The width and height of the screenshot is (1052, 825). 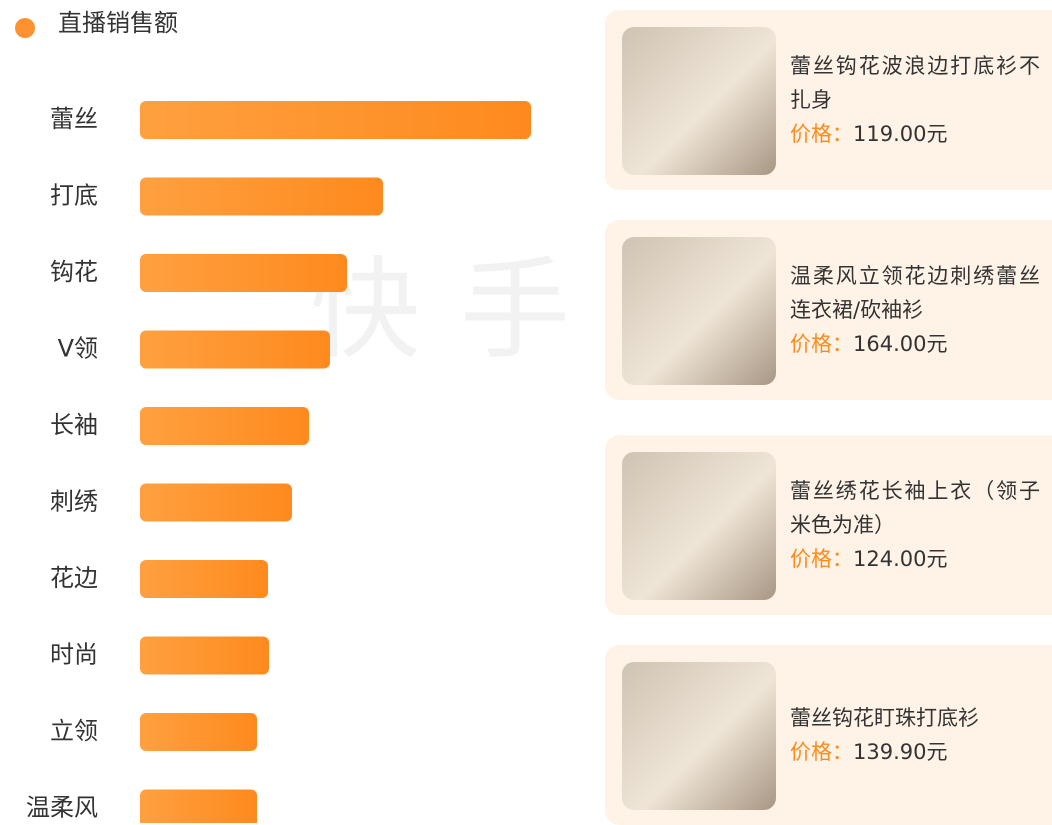 I want to click on product-info: 蕾丝钩花波浪边打底衫不扎身价格：119.00元, so click(x=915, y=100).